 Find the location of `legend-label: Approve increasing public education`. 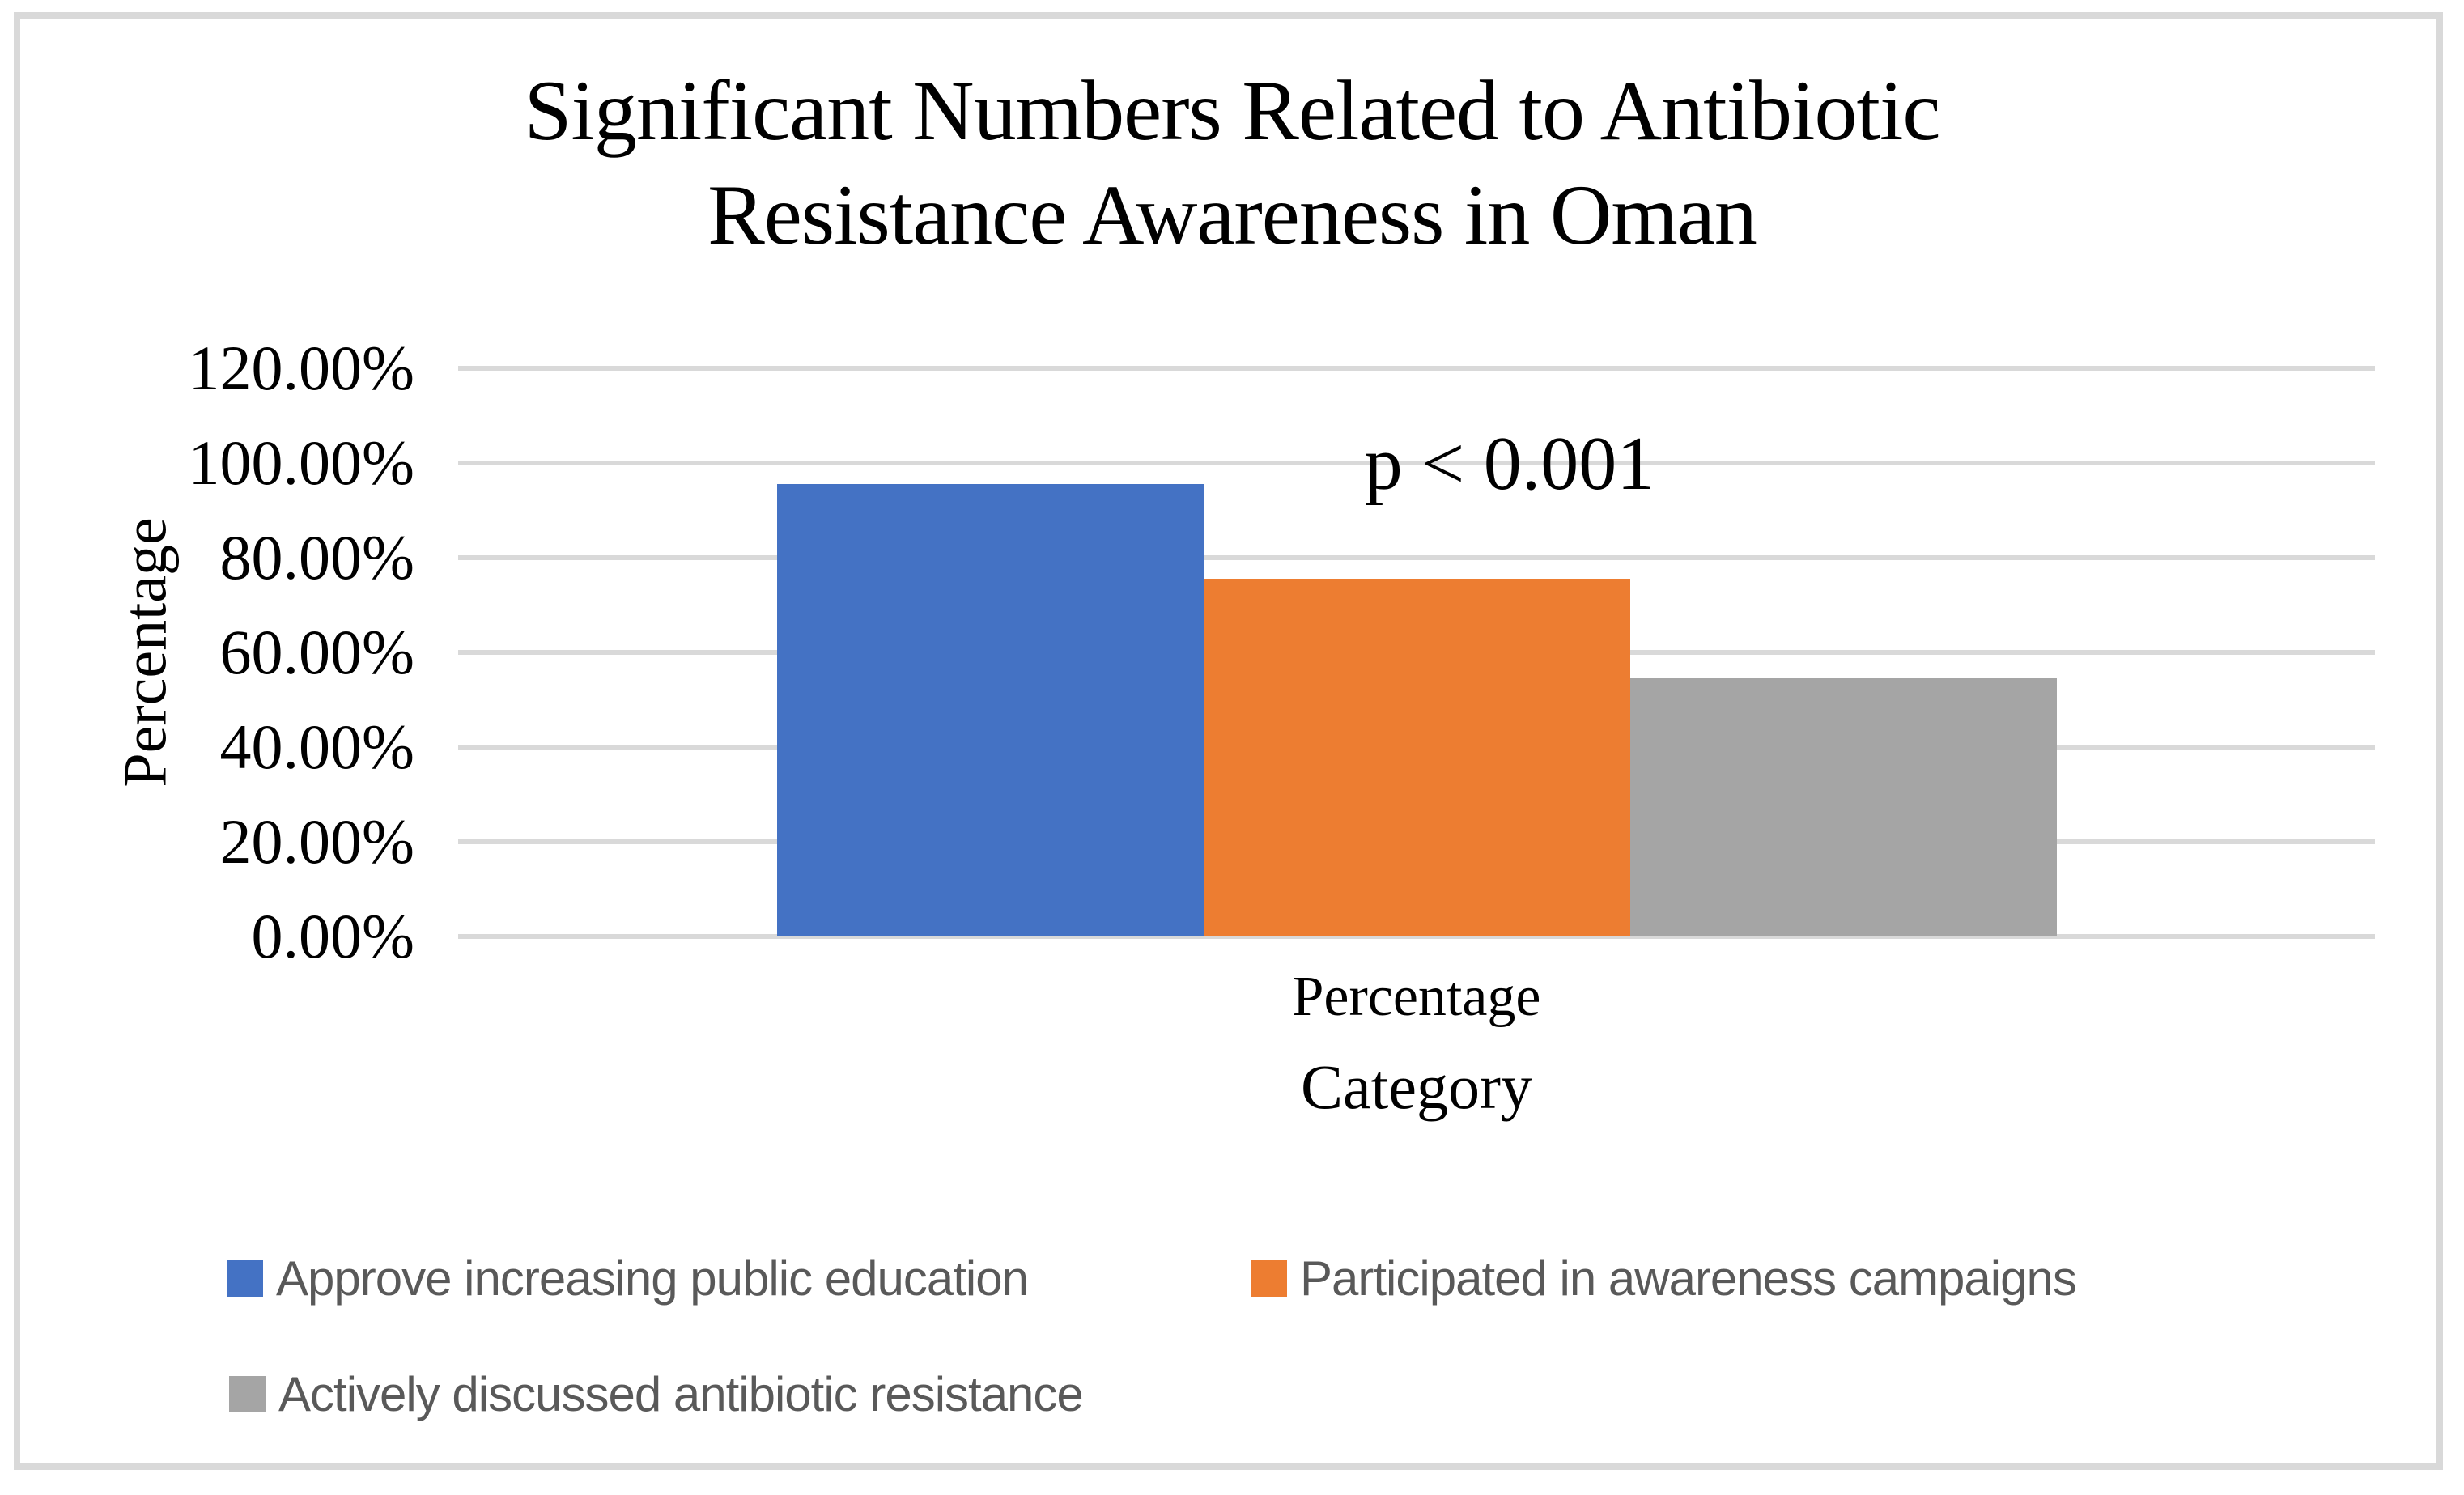

legend-label: Approve increasing public education is located at coordinates (653, 1278).